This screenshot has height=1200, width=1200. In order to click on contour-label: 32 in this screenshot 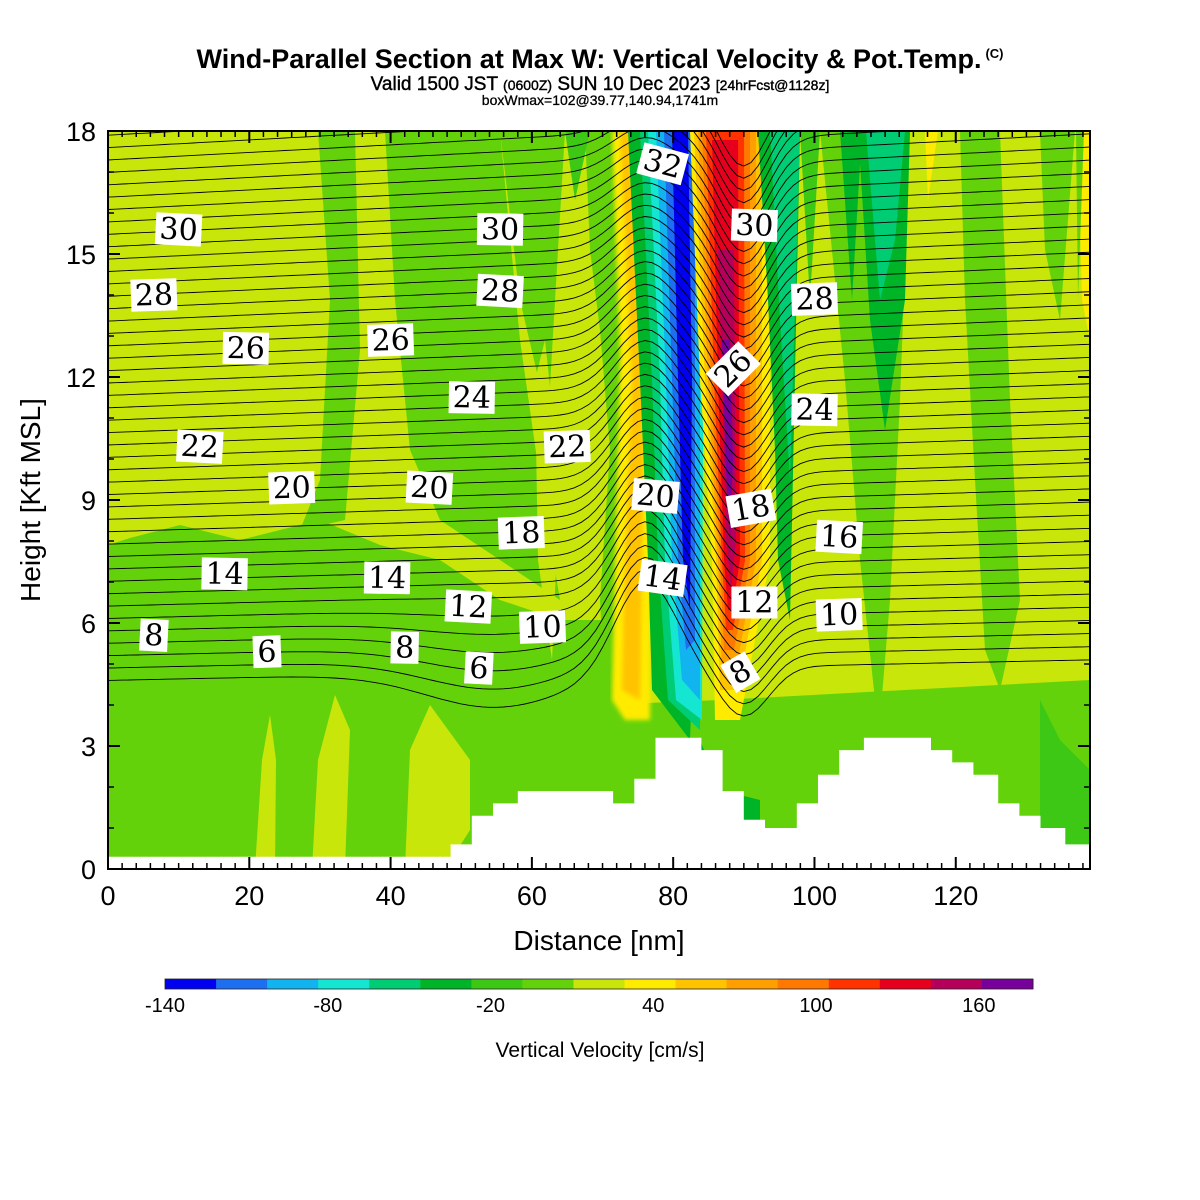, I will do `click(662, 164)`.